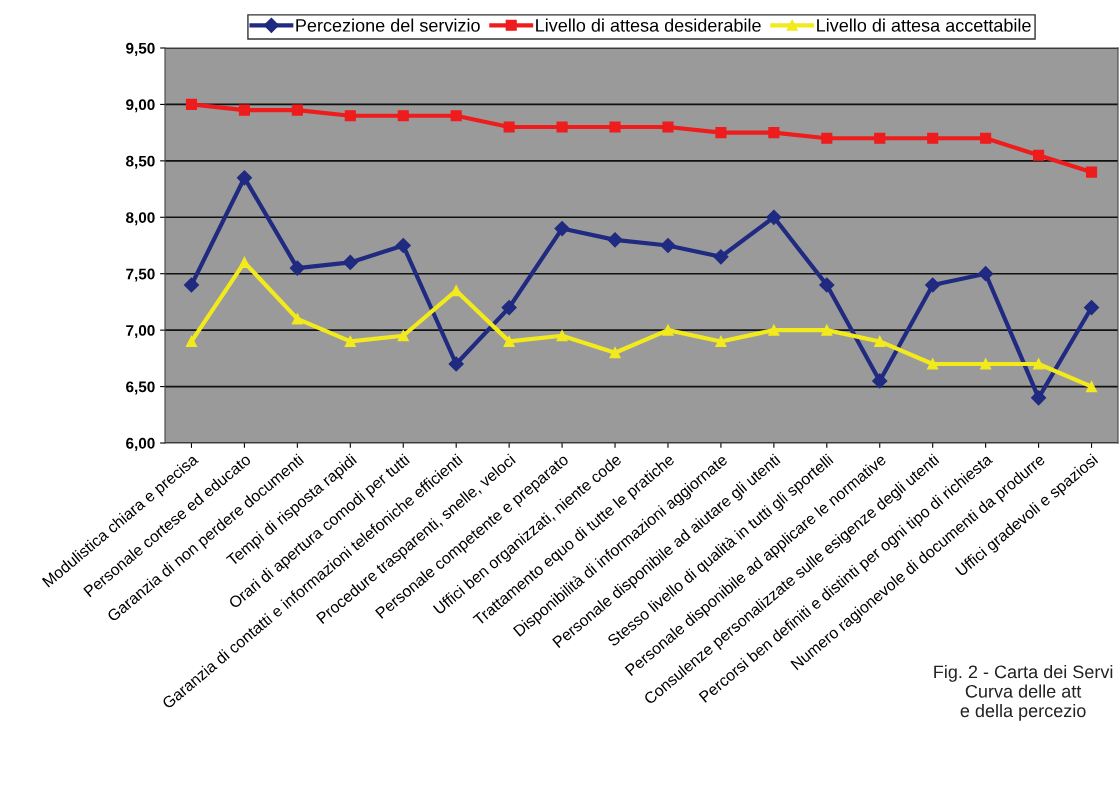 The height and width of the screenshot is (801, 1119). I want to click on y-tick-label: 7,00, so click(140, 332).